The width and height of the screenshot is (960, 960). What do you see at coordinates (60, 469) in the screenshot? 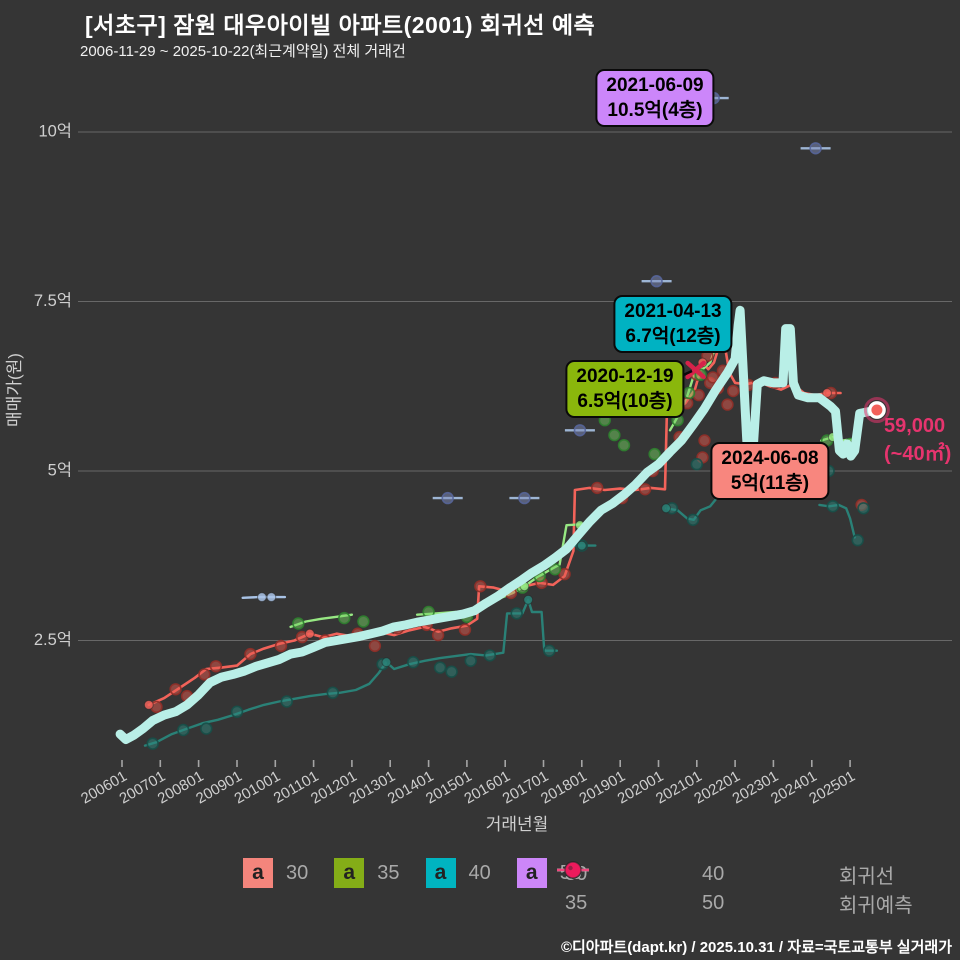
I see `y-tick-label: 5억` at bounding box center [60, 469].